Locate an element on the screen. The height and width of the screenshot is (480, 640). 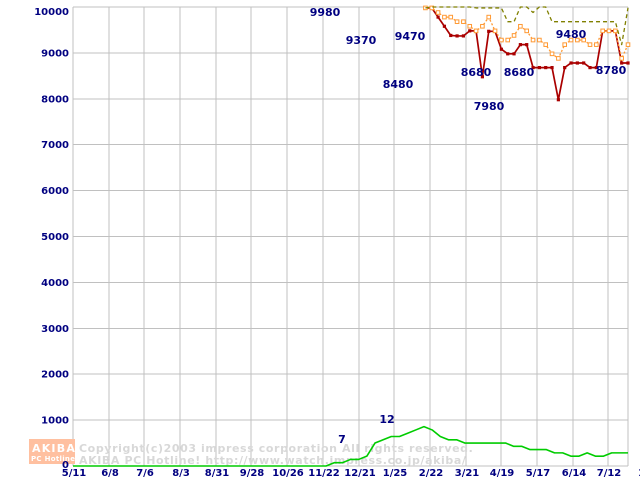
x-axis-tick: 11/22 is located at coordinates (324, 473).